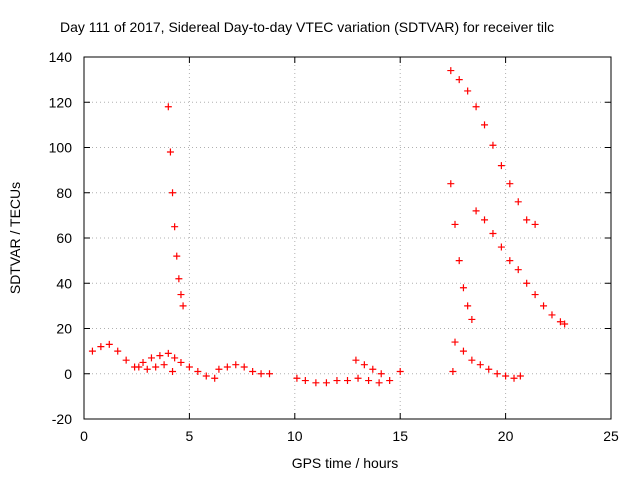 The image size is (640, 480). I want to click on x-axis-label: GPS time / hours, so click(345, 463).